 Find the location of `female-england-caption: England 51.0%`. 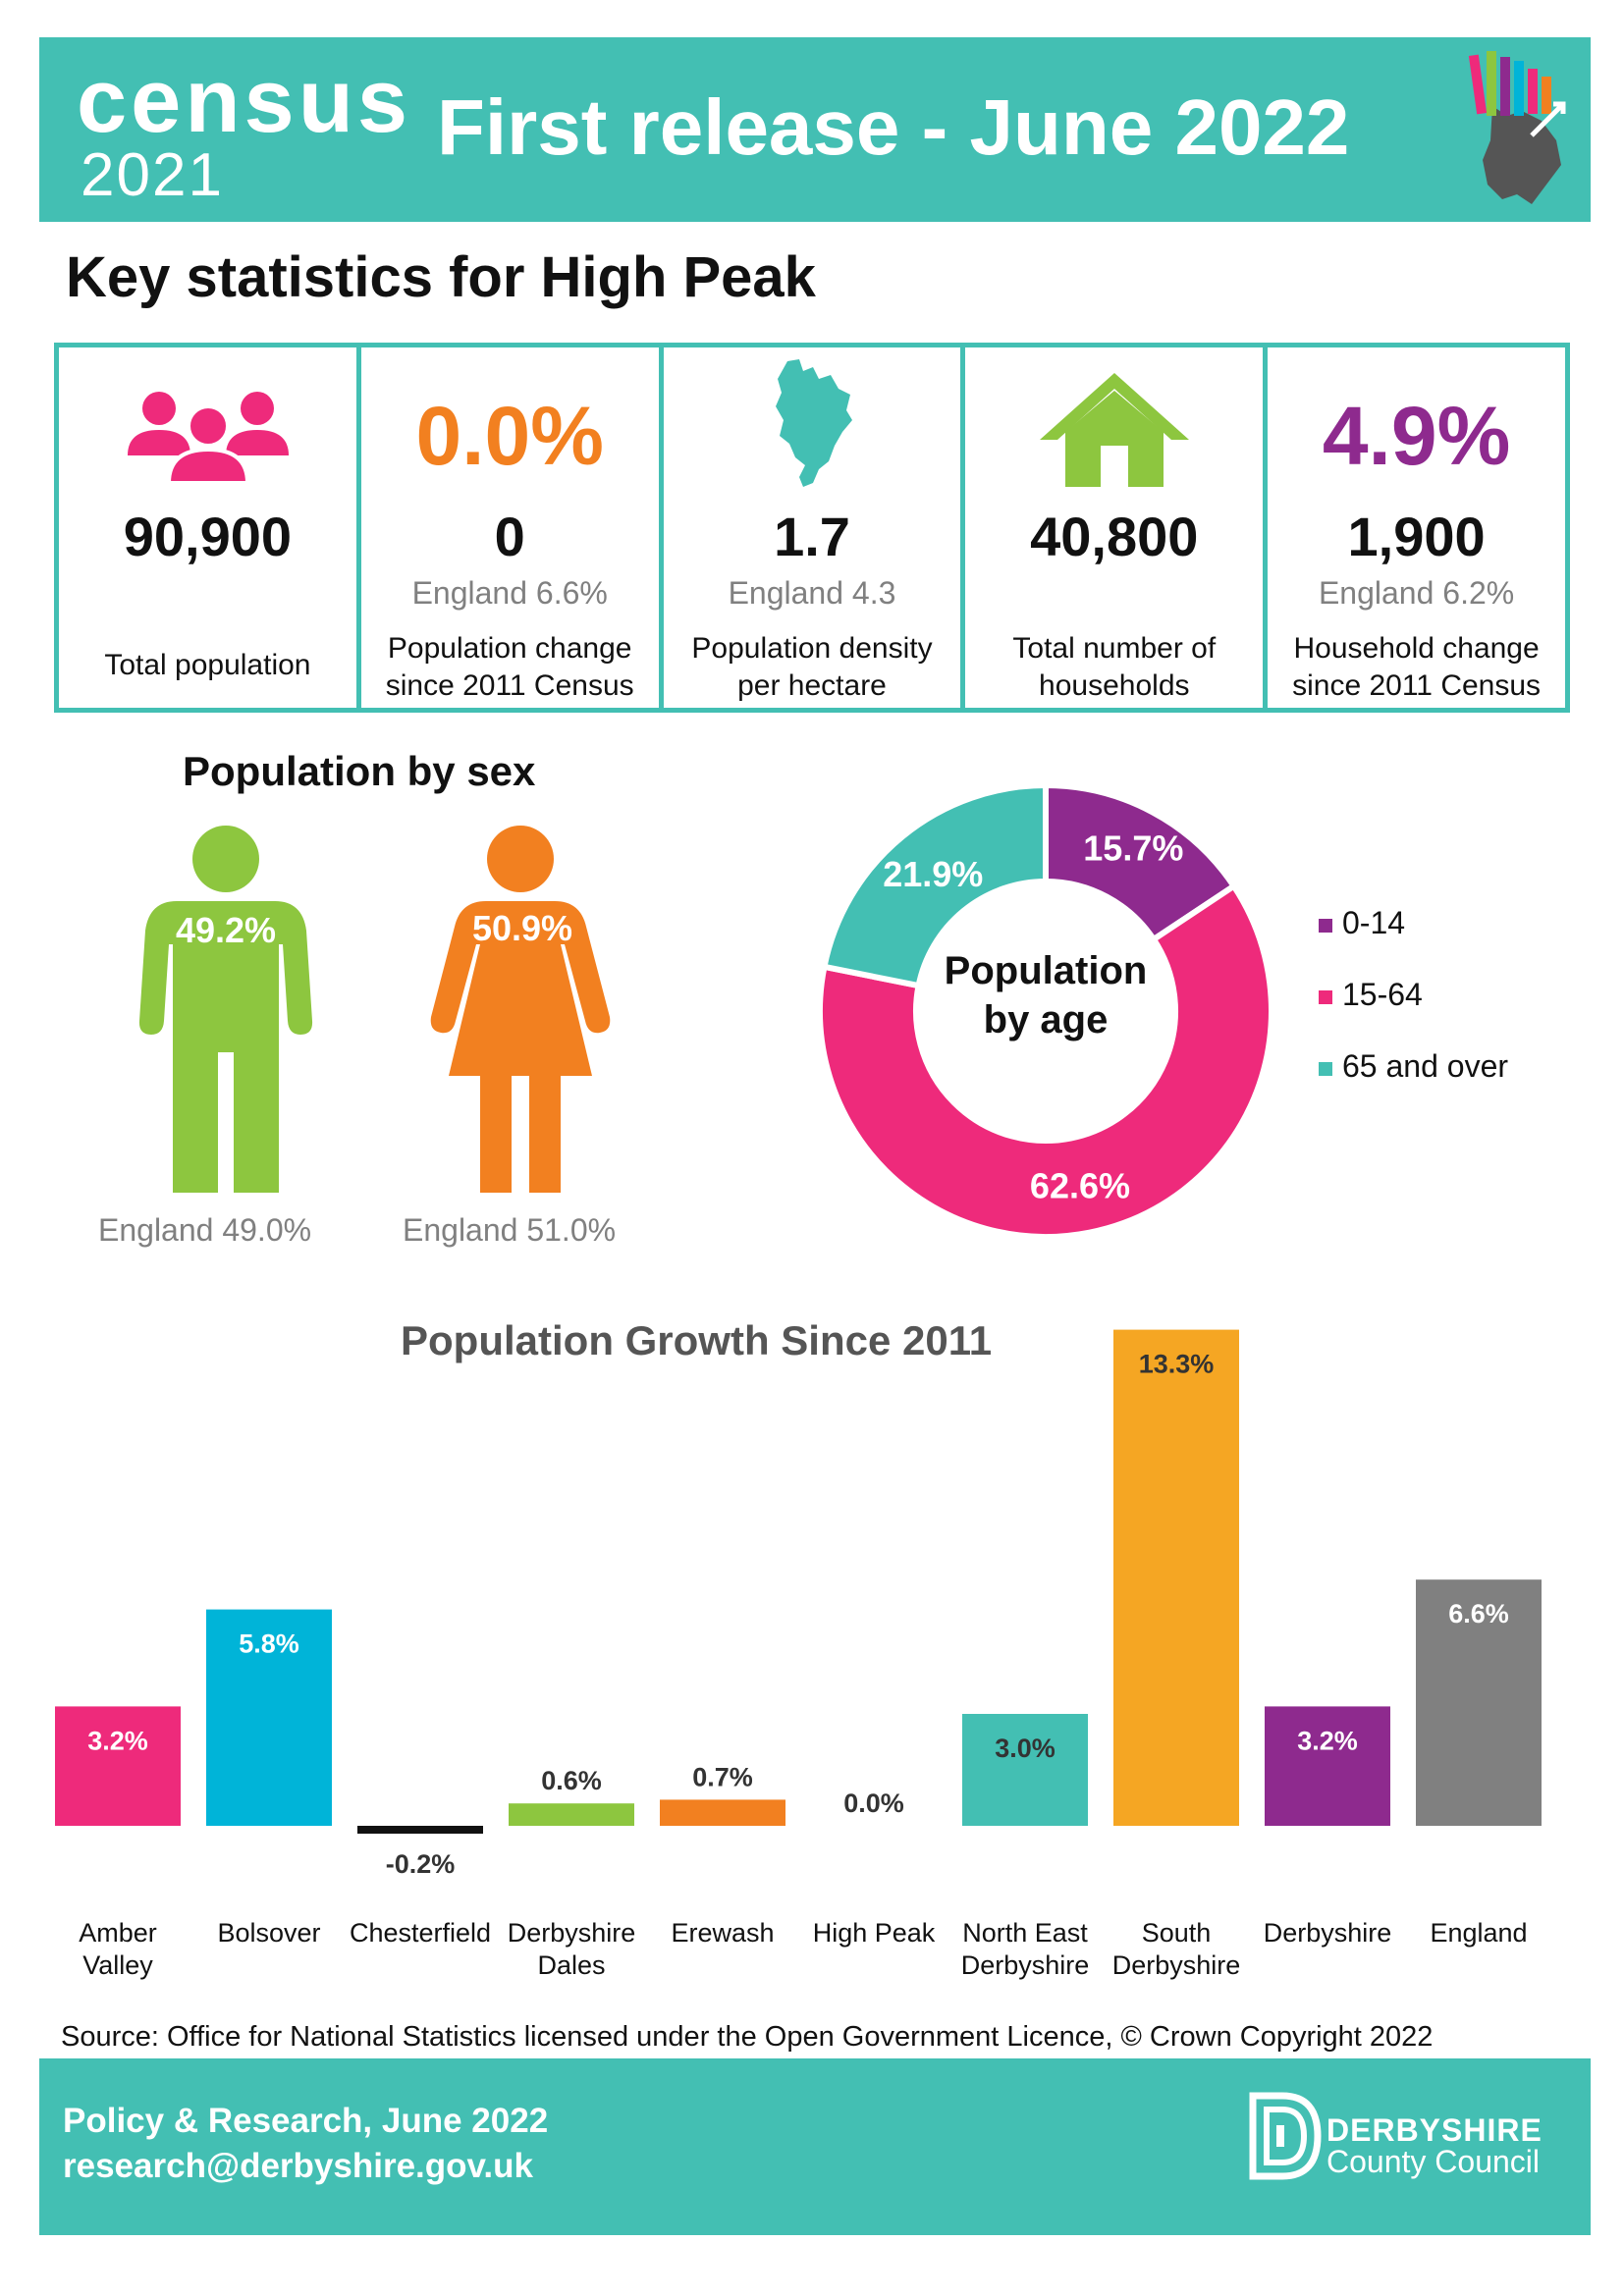

female-england-caption: England 51.0% is located at coordinates (510, 1230).